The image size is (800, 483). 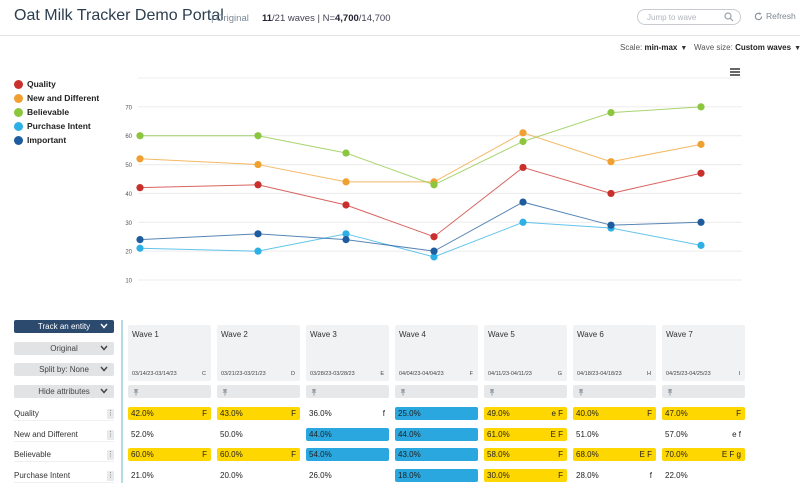 I want to click on refresh-label: Refresh, so click(x=781, y=16).